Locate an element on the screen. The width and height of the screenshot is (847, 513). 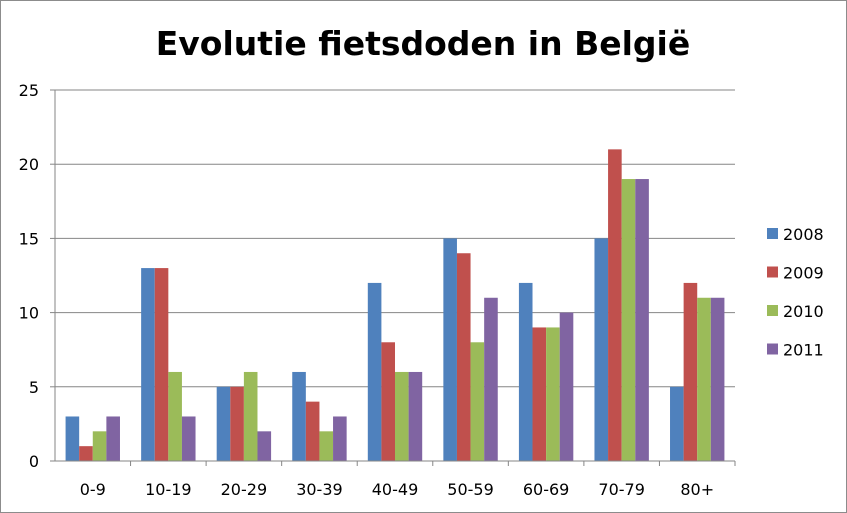
bar-2010-80+ is located at coordinates (704, 379).